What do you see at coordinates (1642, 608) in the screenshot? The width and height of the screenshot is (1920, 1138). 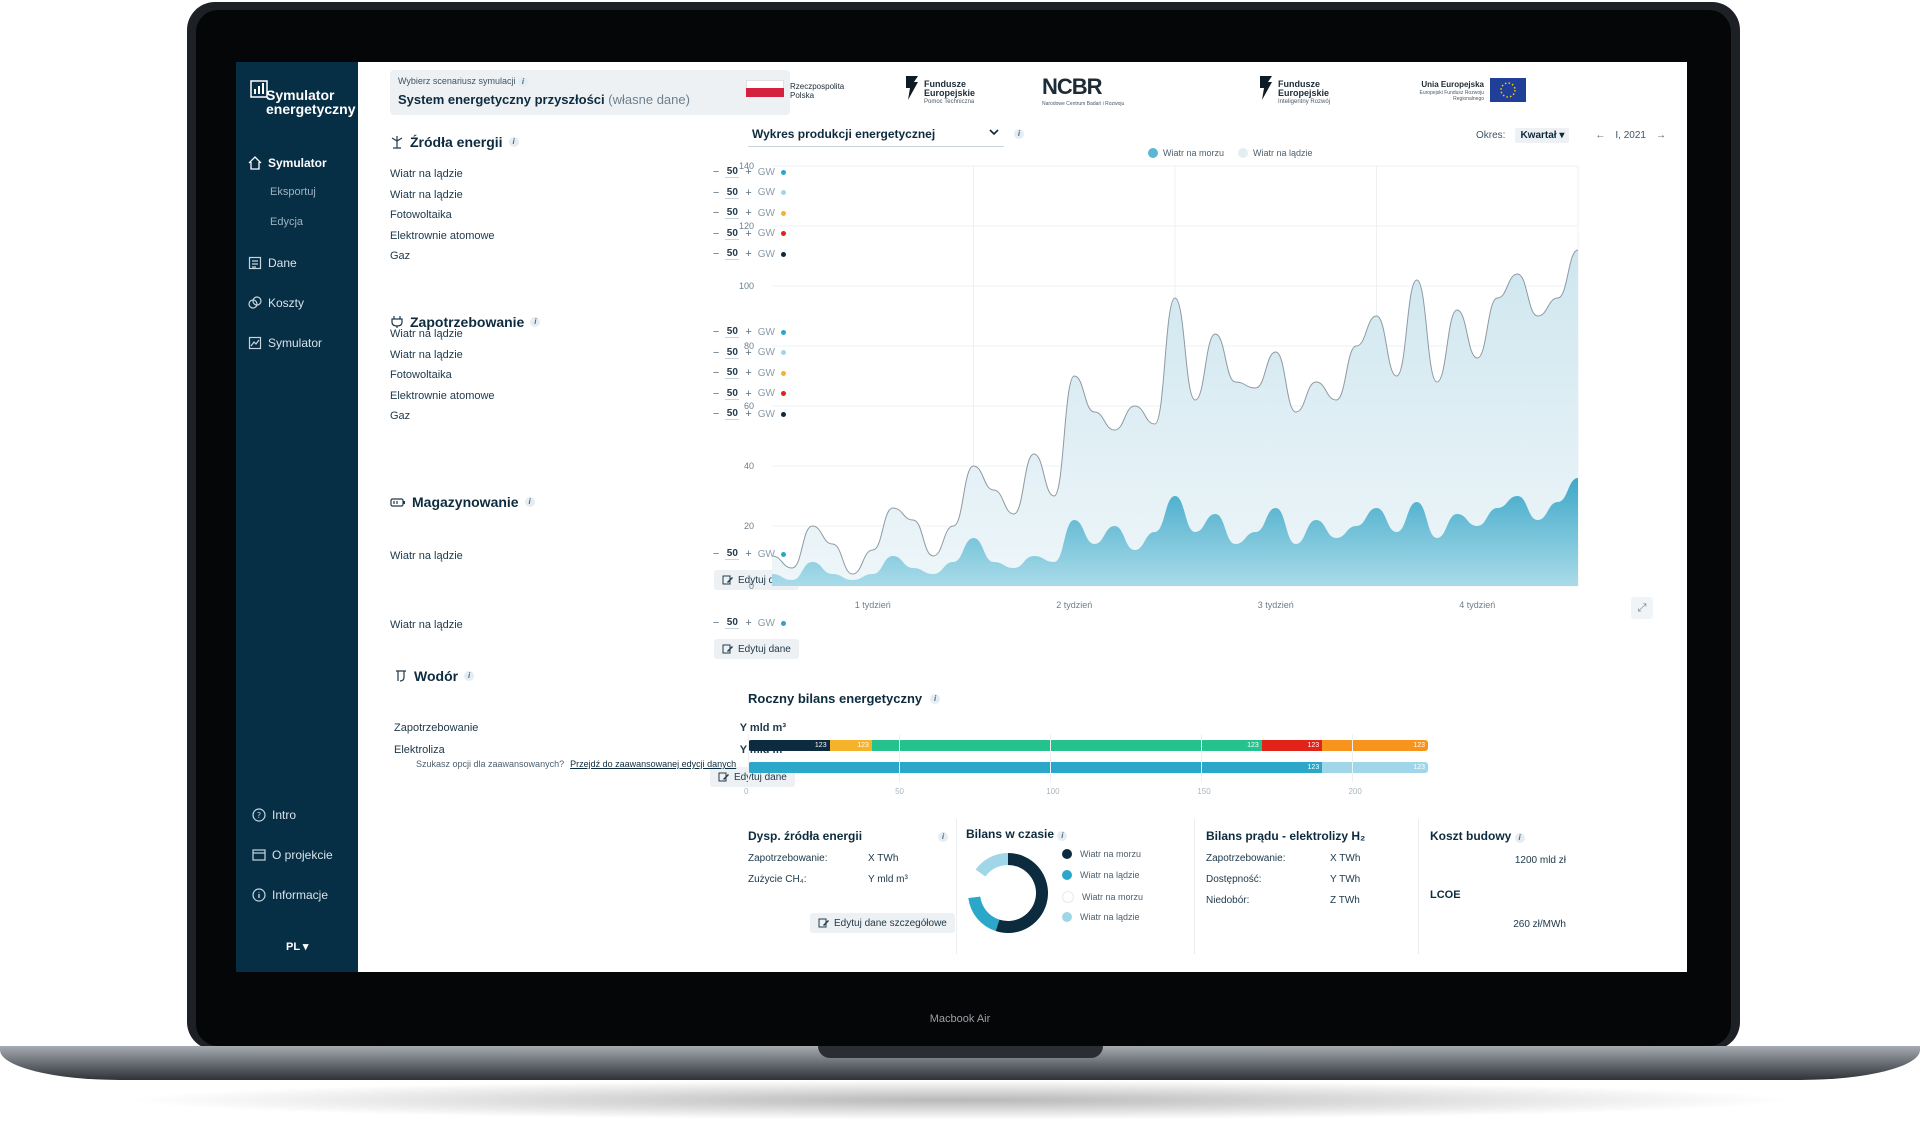 I see `expand-icon: ⤢` at bounding box center [1642, 608].